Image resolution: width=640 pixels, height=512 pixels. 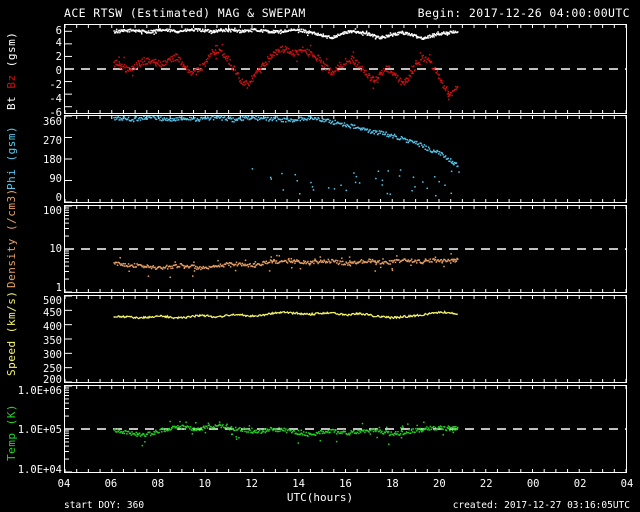 I want to click on series-speed, so click(x=286, y=315).